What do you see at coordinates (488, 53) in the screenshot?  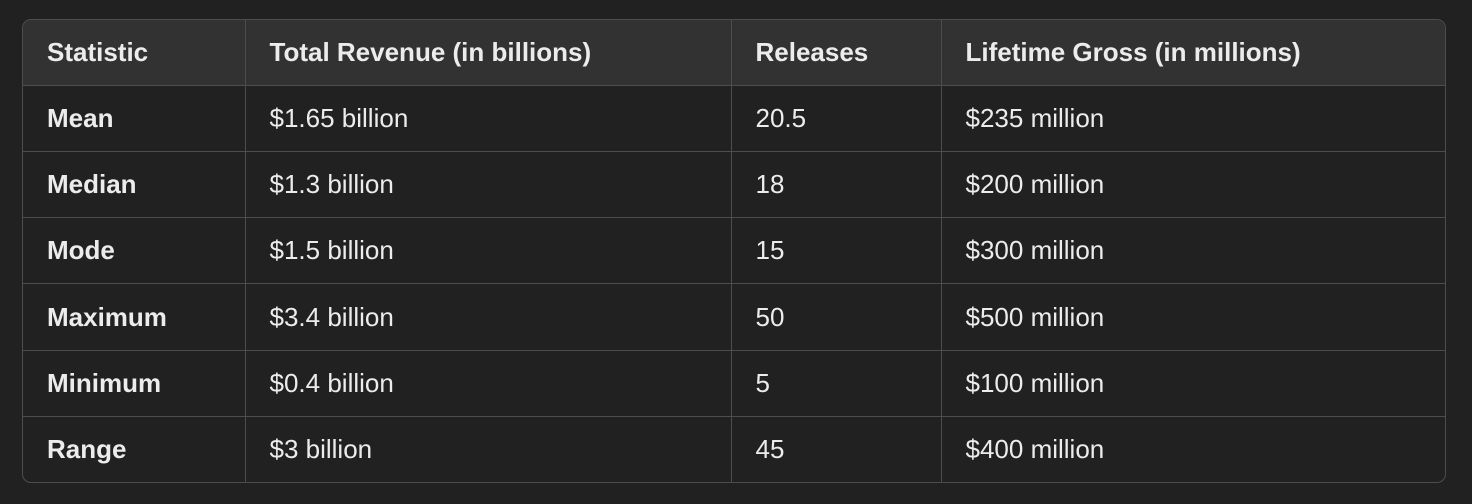 I see `header-total-revenue: Total Revenue (in billions)` at bounding box center [488, 53].